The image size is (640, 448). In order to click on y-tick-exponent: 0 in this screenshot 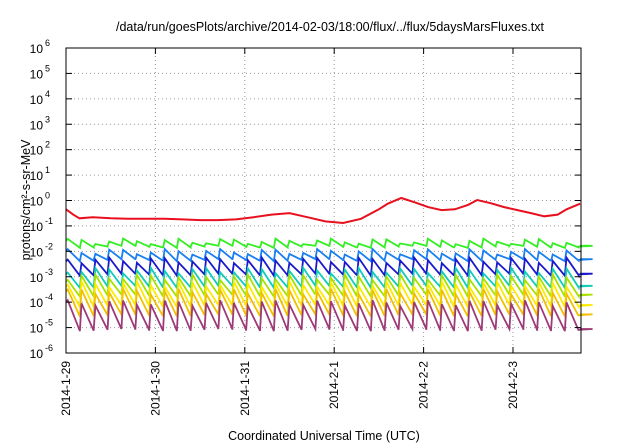, I will do `click(47, 196)`.